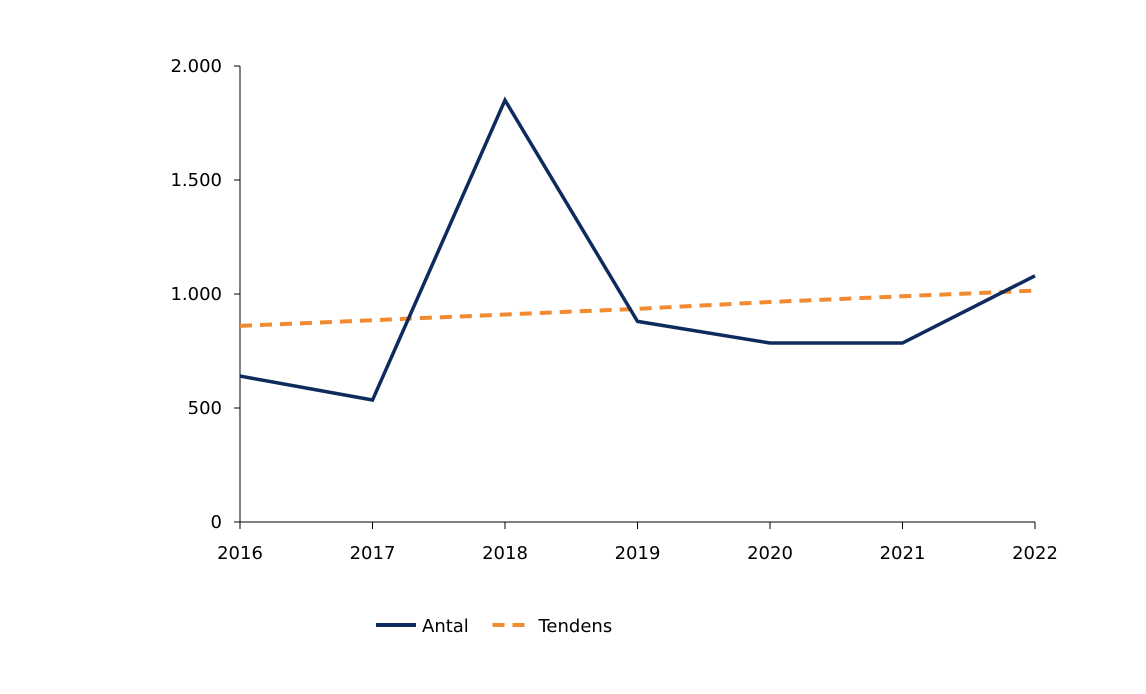 This screenshot has width=1146, height=694. I want to click on y-tick-label: 1.000, so click(196, 294).